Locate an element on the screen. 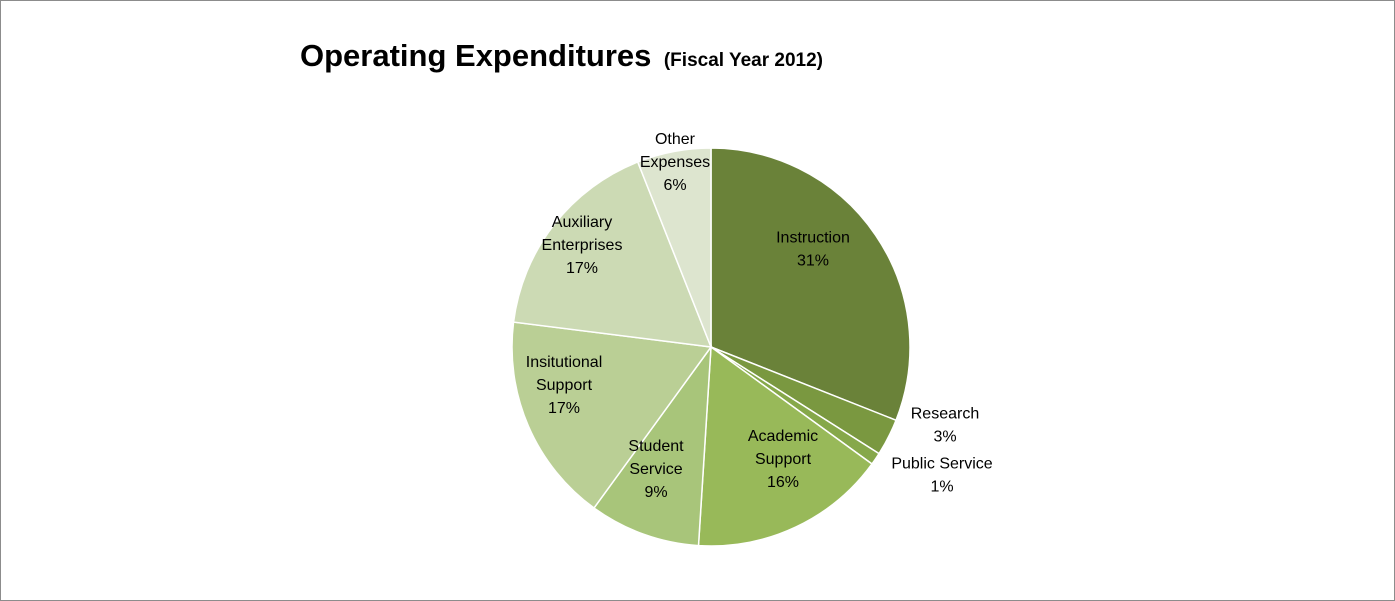 The height and width of the screenshot is (601, 1395). pie-slice-insitutional-support is located at coordinates (612, 415).